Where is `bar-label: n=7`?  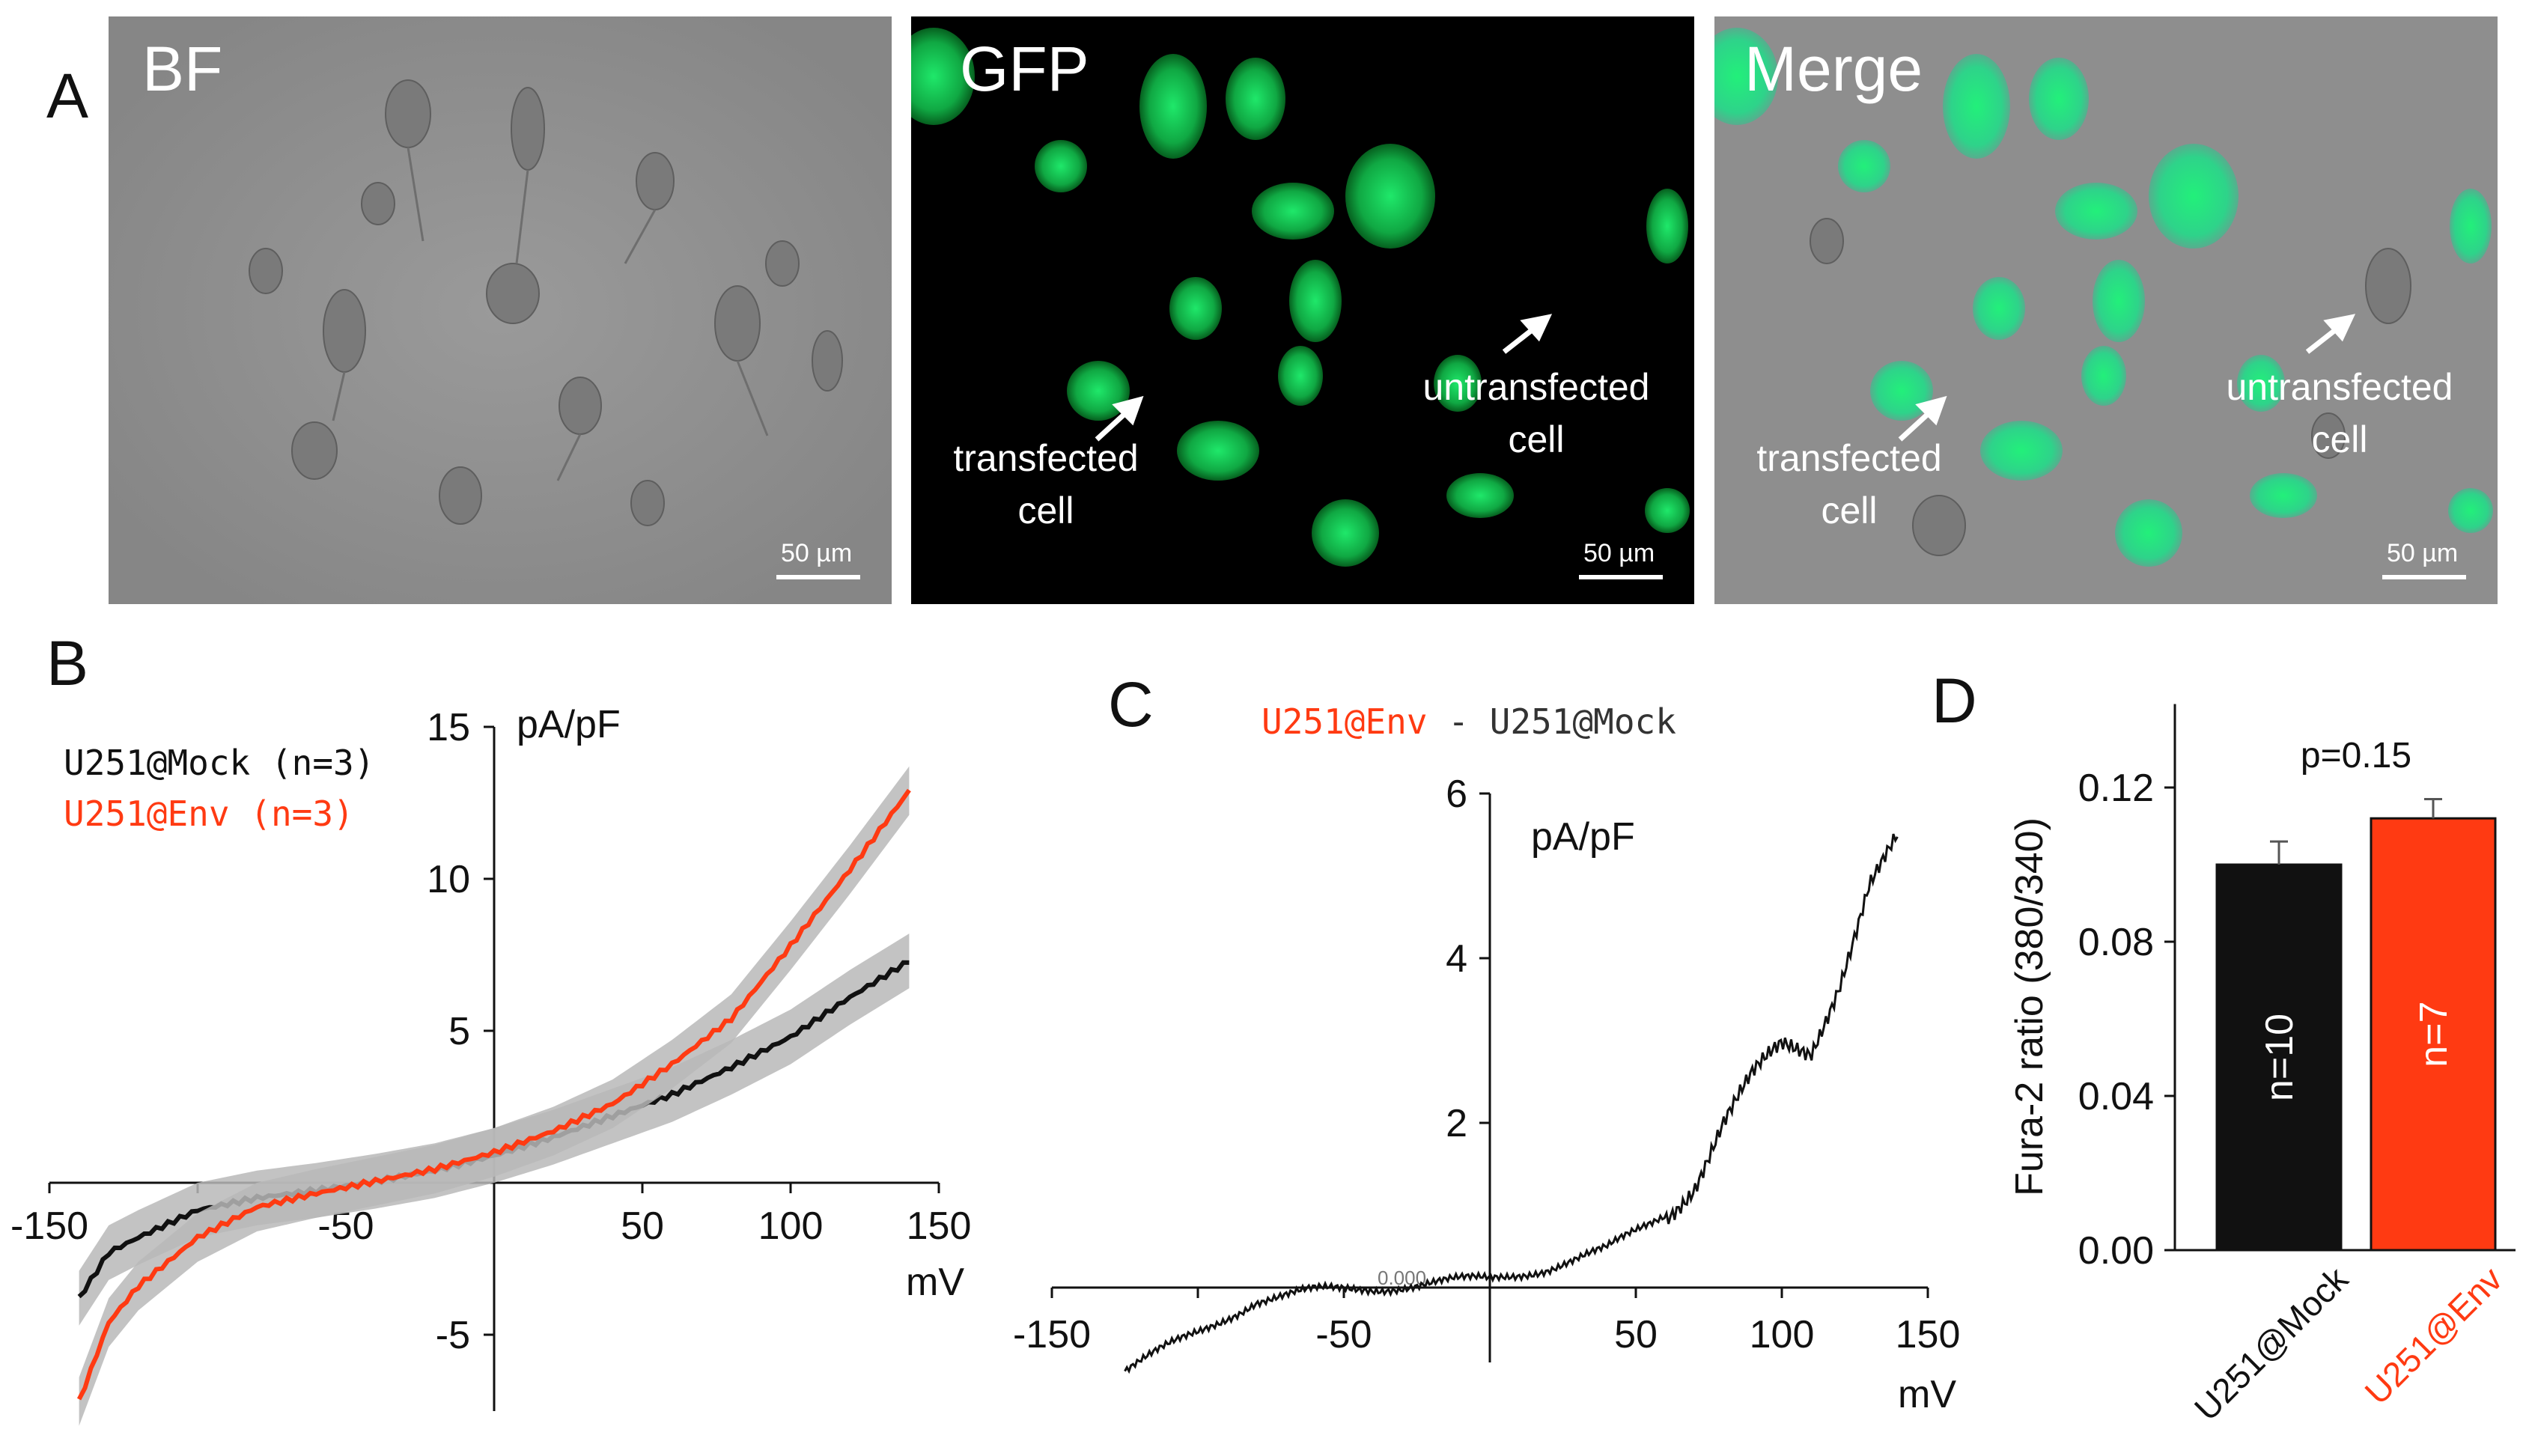 bar-label: n=7 is located at coordinates (2434, 1034).